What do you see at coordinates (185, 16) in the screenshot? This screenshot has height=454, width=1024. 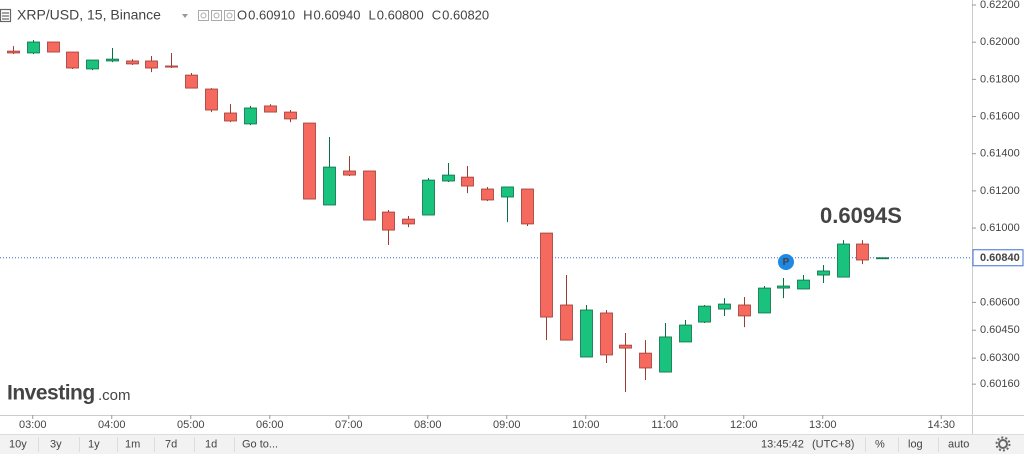 I see `dropdown-icon` at bounding box center [185, 16].